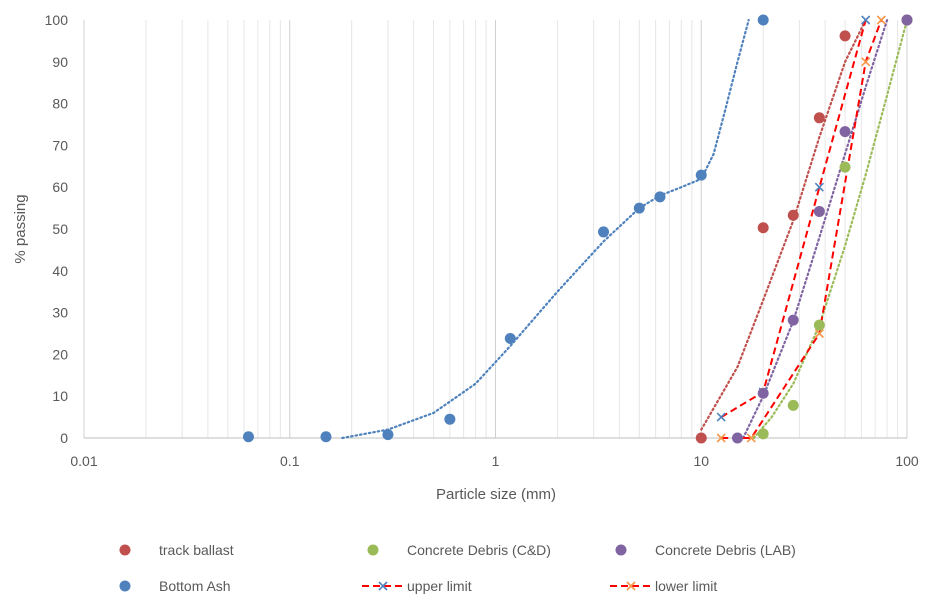 This screenshot has width=925, height=596. Describe the element at coordinates (907, 461) in the screenshot. I see `x-tick-label: 100` at that location.